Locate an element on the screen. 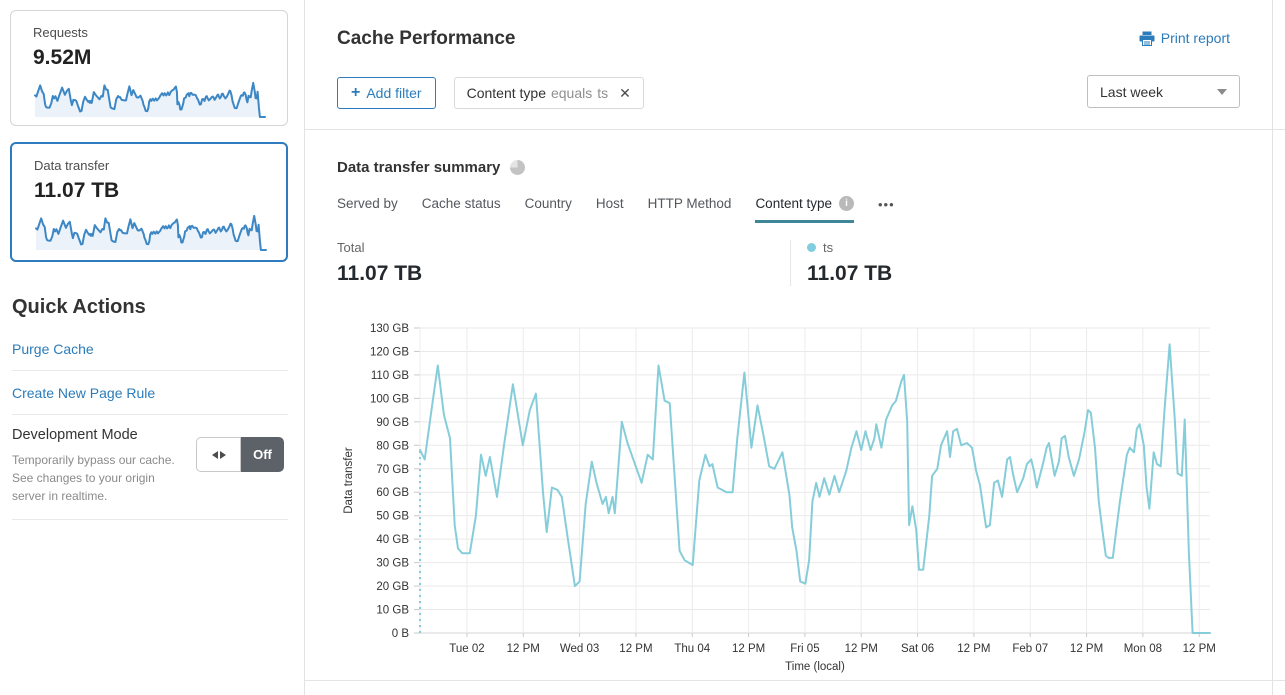 The height and width of the screenshot is (695, 1285). tab-label: Content type is located at coordinates (793, 203).